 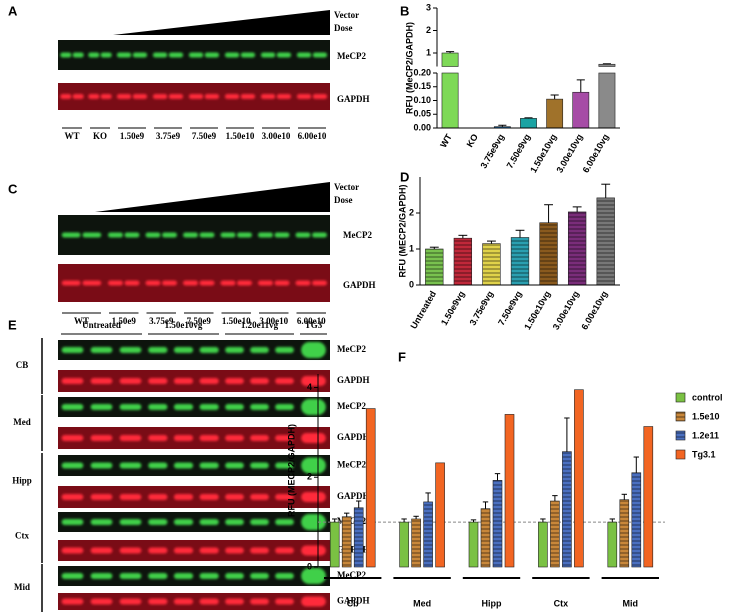 I want to click on x-tick-label: 1.50e10vg, so click(x=537, y=310).